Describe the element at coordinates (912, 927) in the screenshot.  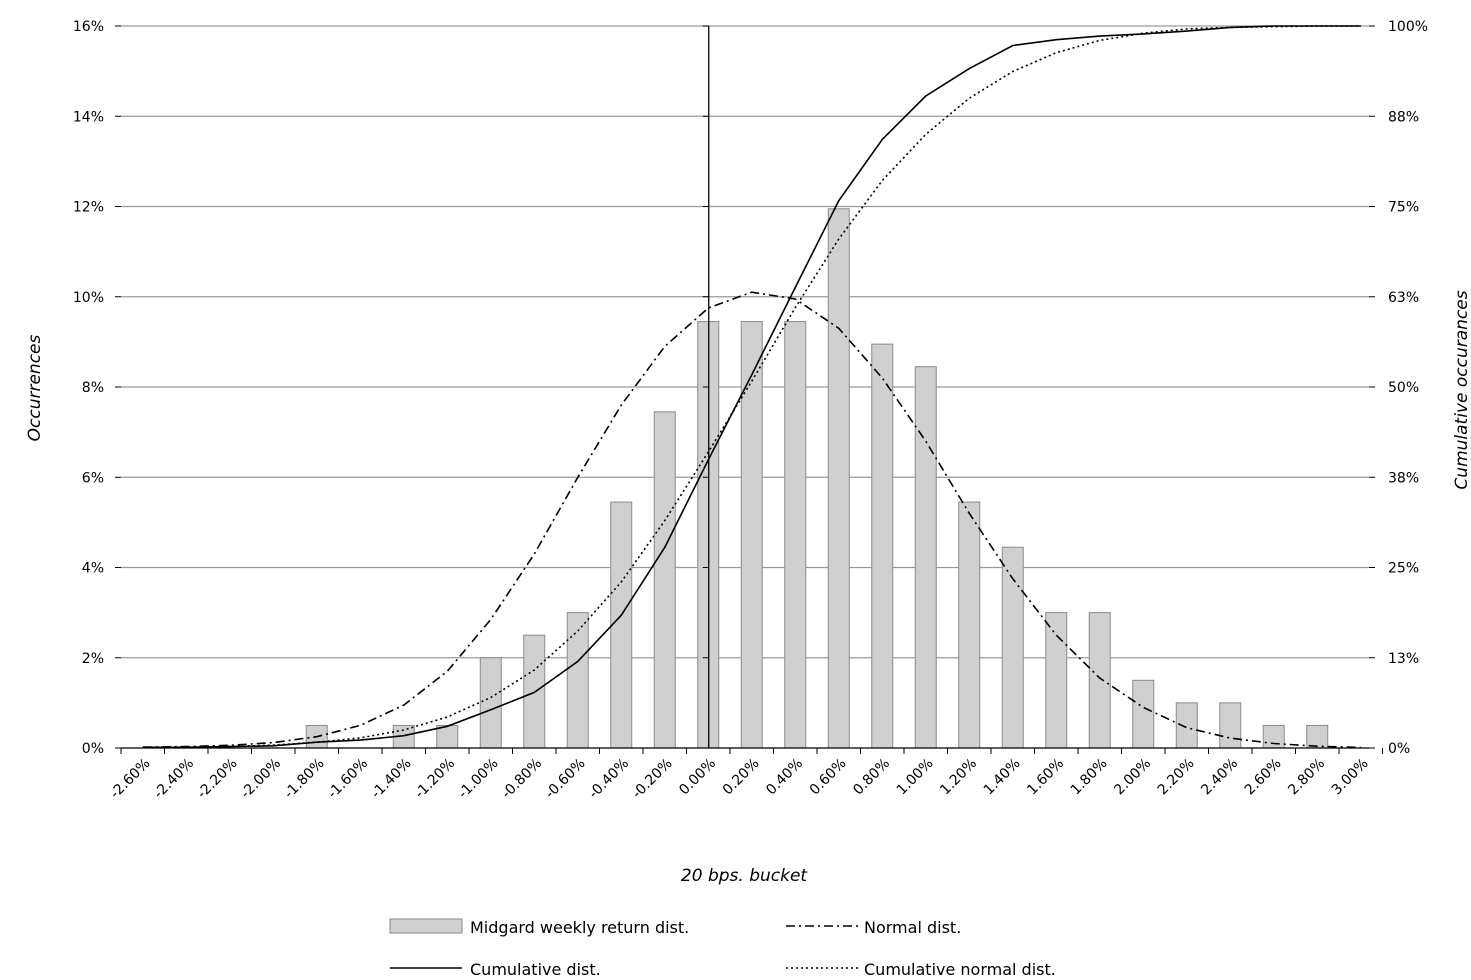
I see `legend-label-normal: Normal dist.` at that location.